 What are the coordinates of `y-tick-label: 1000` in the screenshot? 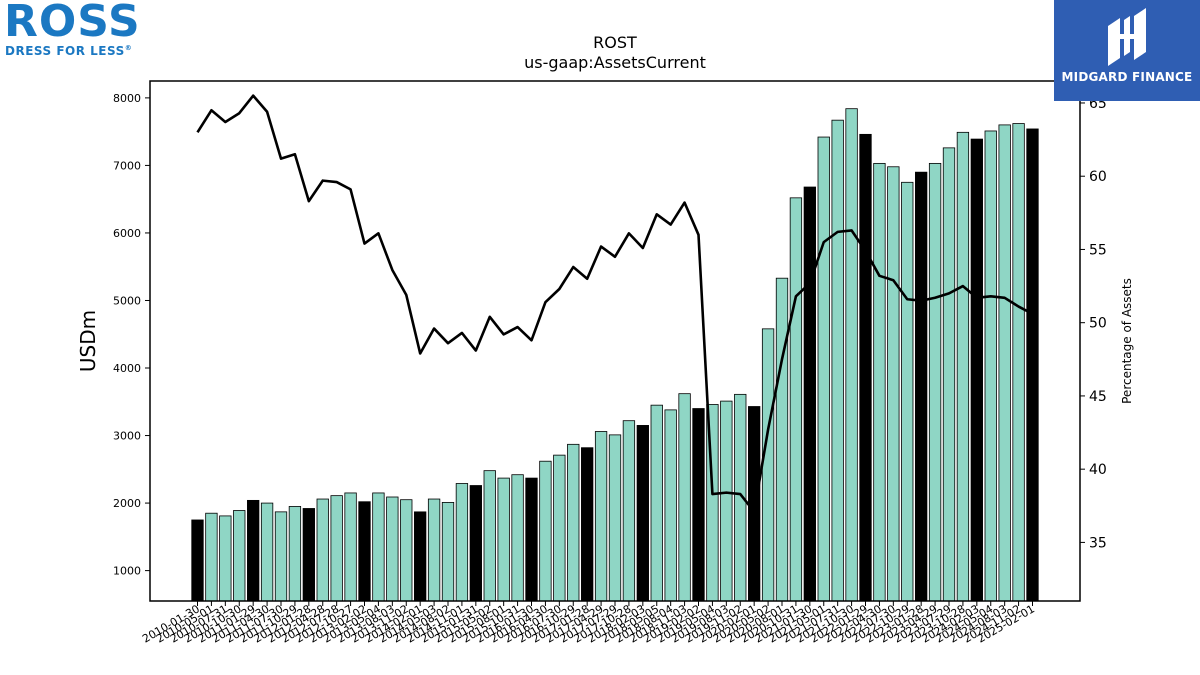 It's located at (127, 571).